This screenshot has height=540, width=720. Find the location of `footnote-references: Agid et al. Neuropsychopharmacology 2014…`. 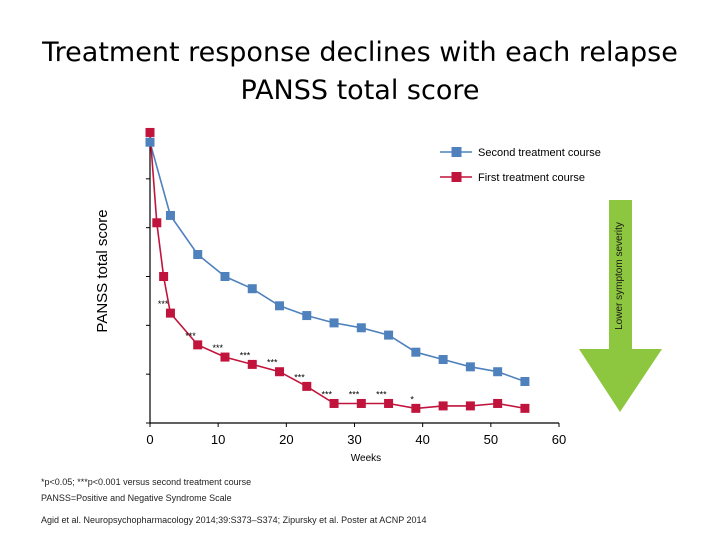

footnote-references: Agid et al. Neuropsychopharmacology 2014… is located at coordinates (234, 520).